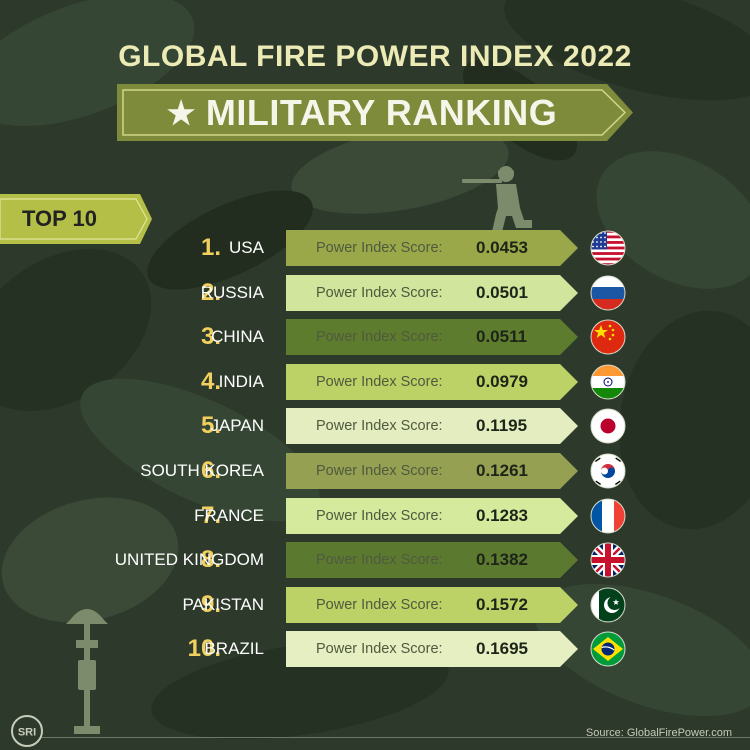  Describe the element at coordinates (210, 515) in the screenshot. I see `rank-number: 7.` at that location.